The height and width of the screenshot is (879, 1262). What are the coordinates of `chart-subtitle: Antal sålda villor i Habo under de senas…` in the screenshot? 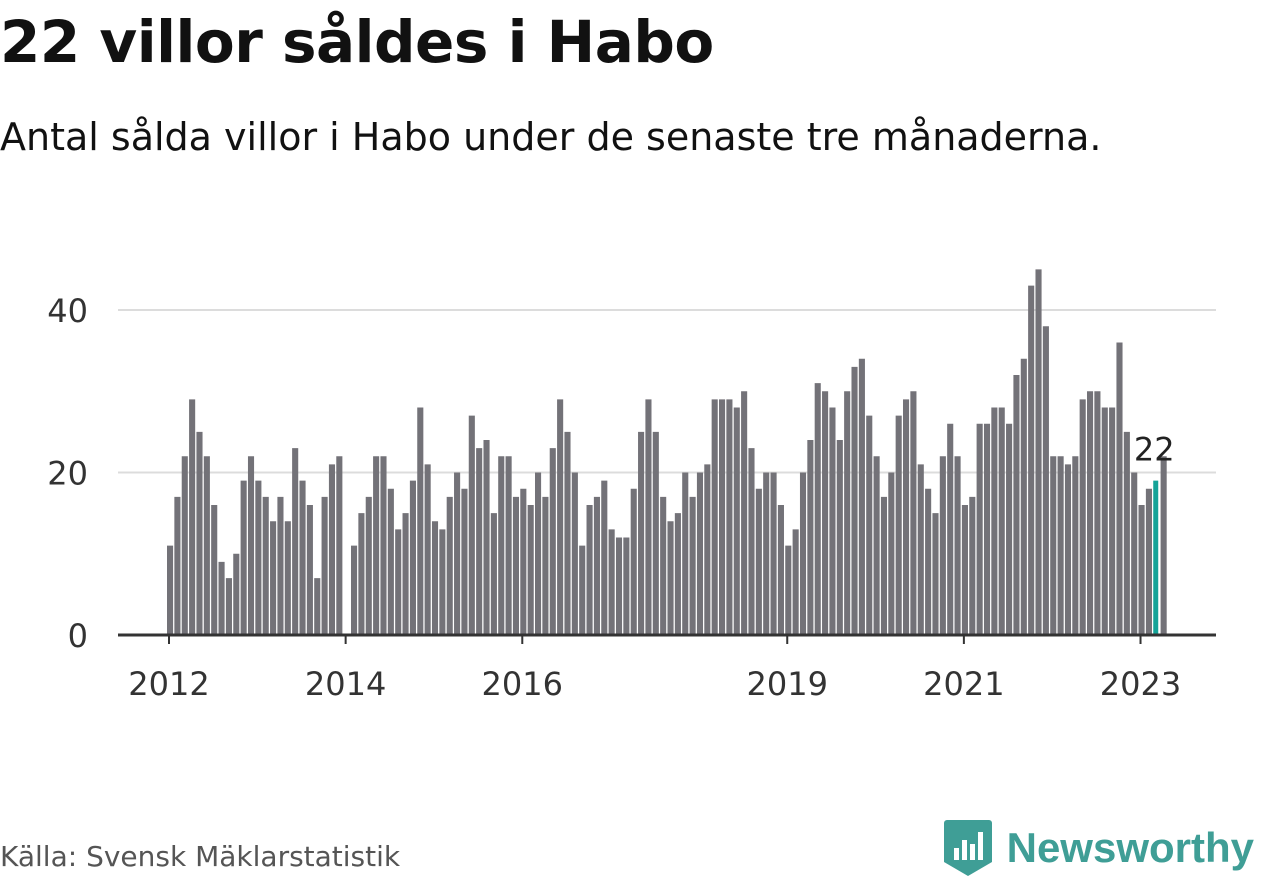 It's located at (551, 137).